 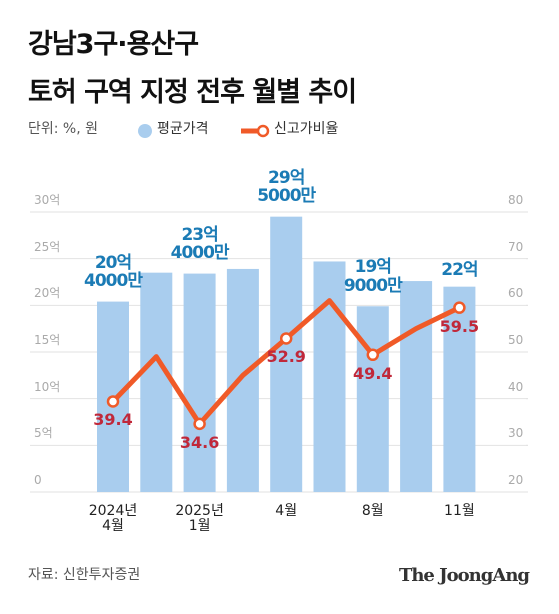 I want to click on bar-value-label: 19억 9000만, so click(x=373, y=276).